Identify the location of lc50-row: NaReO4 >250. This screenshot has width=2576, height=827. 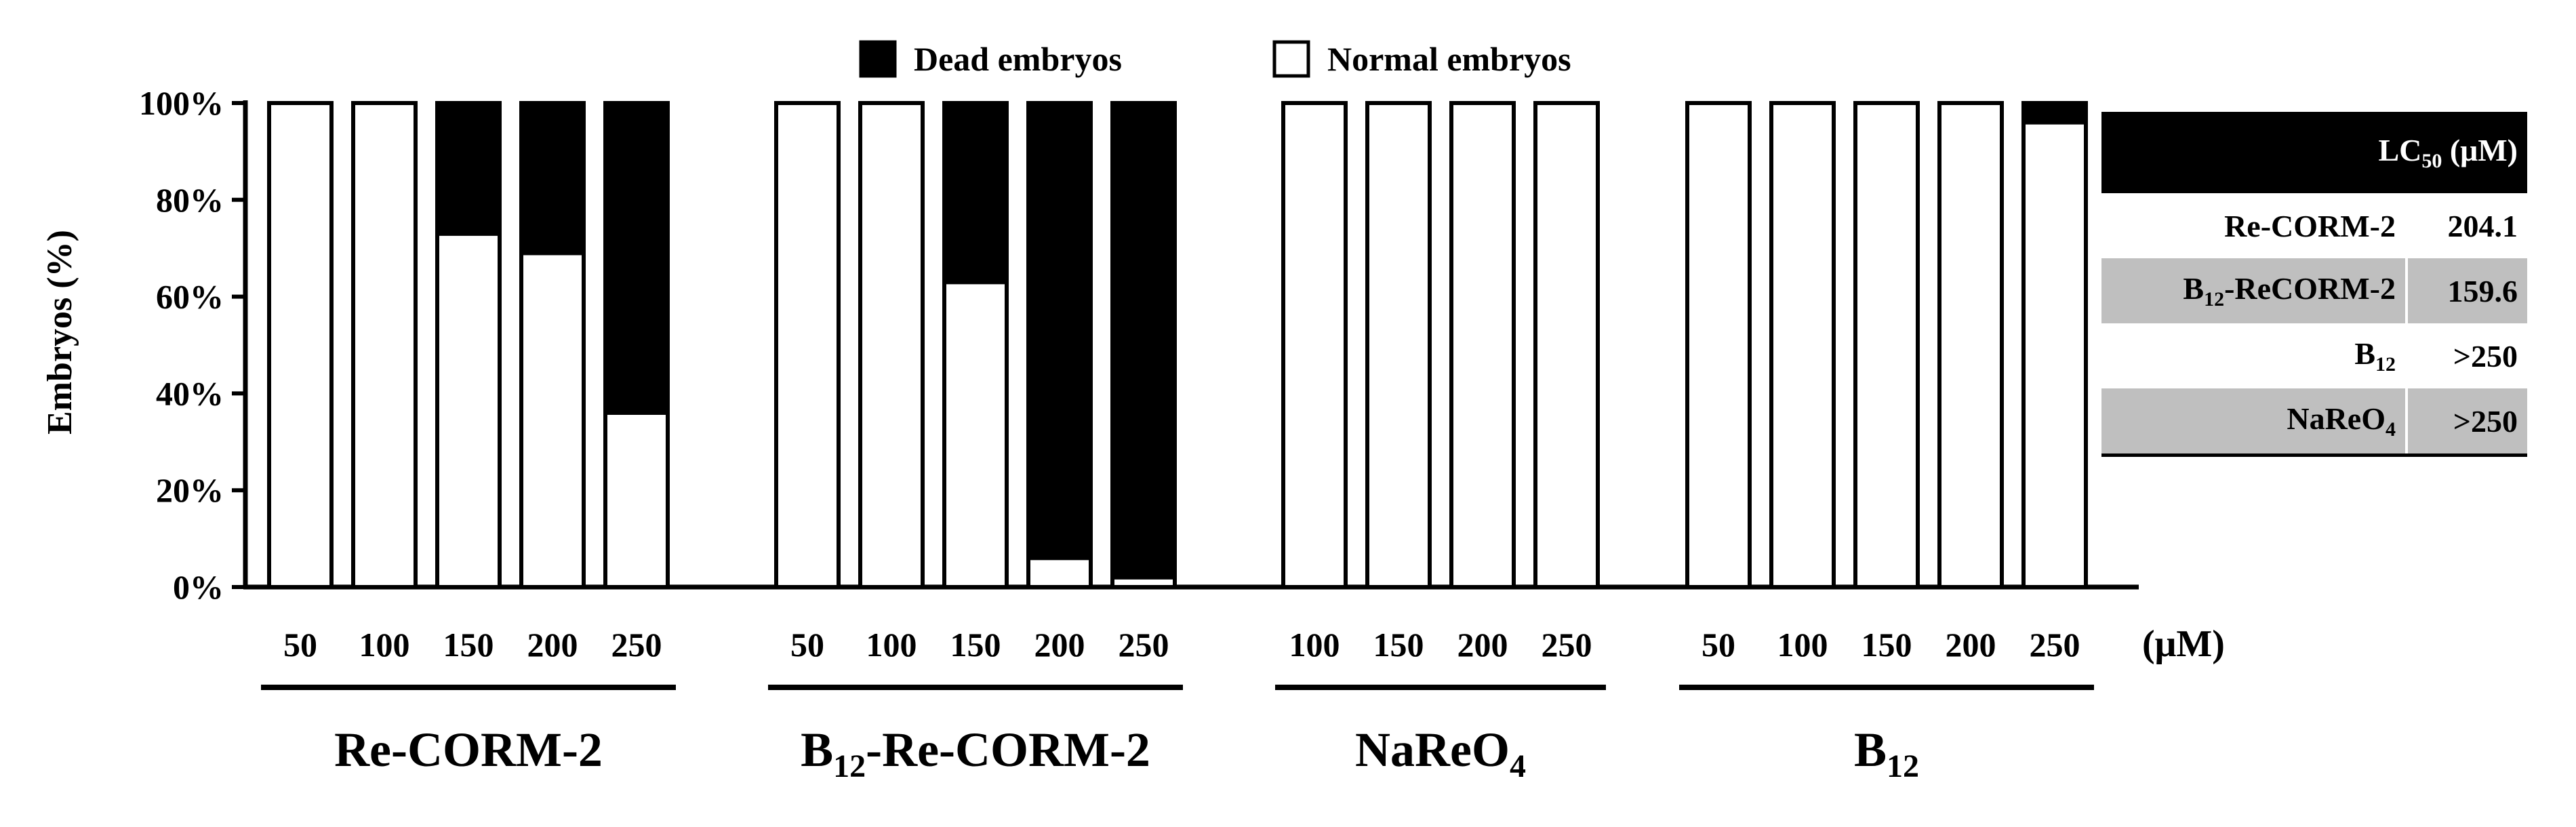
(2314, 422).